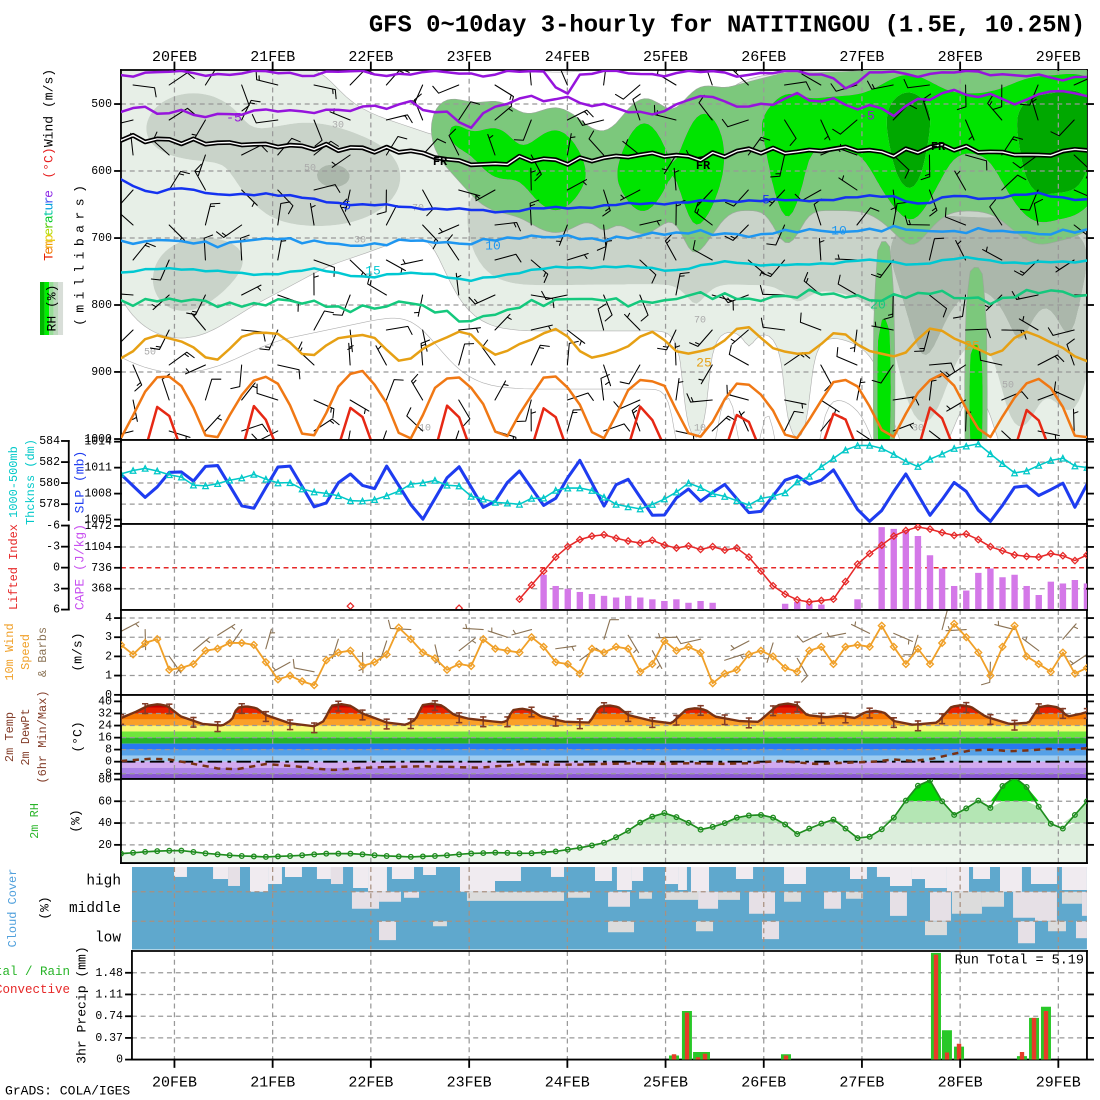  I want to click on svg-text: 3hr Precip (mm), so click(81, 1004).